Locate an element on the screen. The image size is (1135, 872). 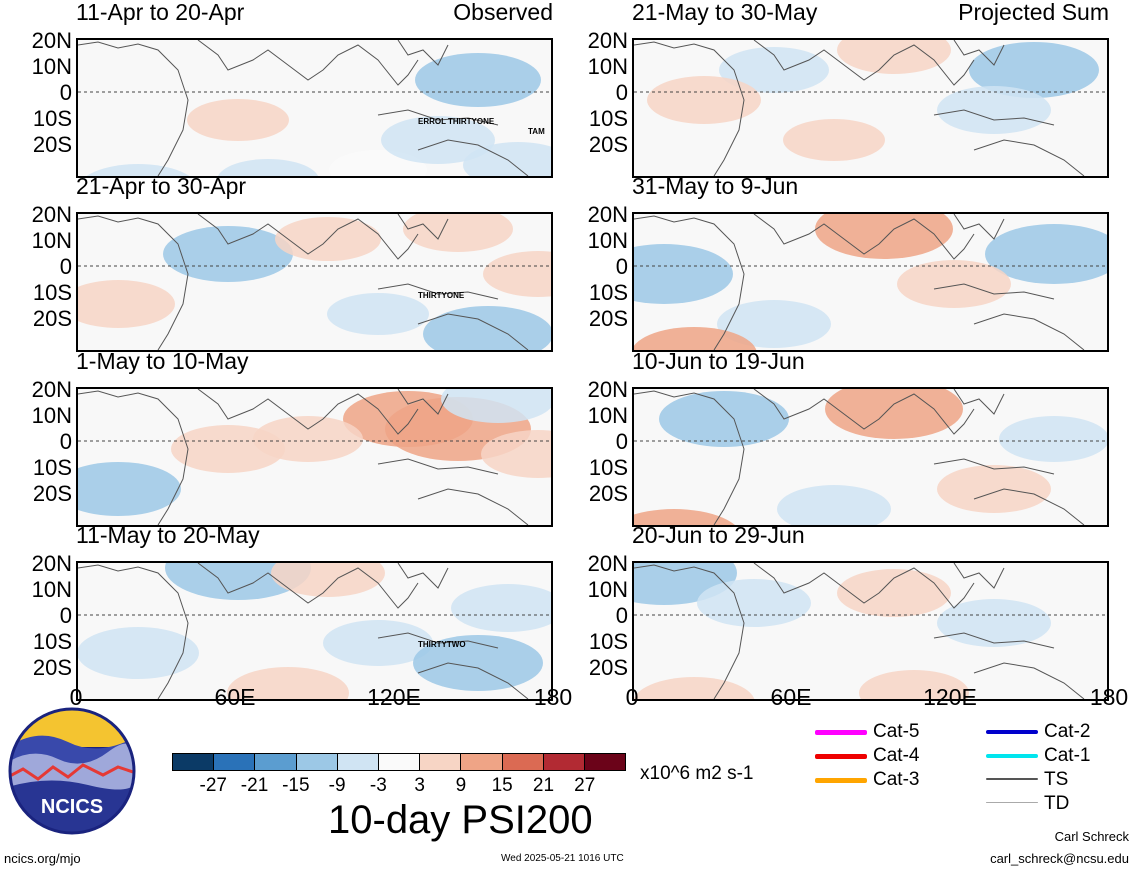
legend-label: TS is located at coordinates (1056, 779).